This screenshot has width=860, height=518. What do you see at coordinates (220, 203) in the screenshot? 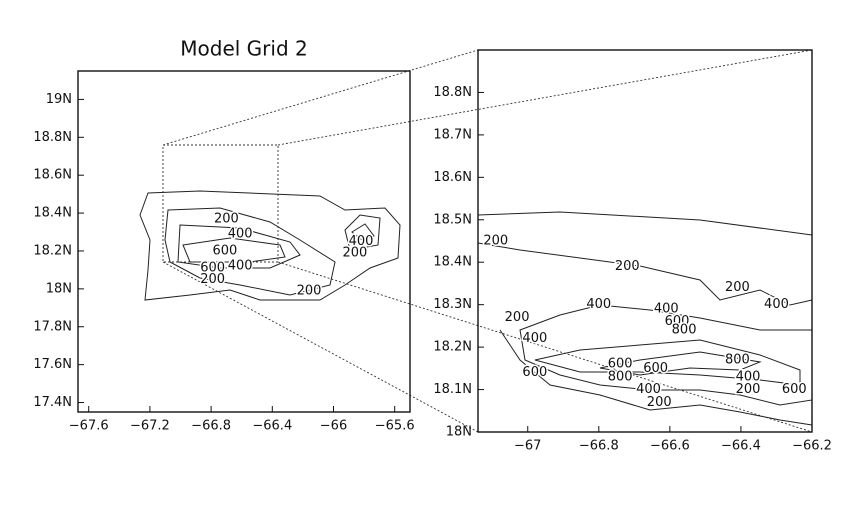
I see `zoom-box` at bounding box center [220, 203].